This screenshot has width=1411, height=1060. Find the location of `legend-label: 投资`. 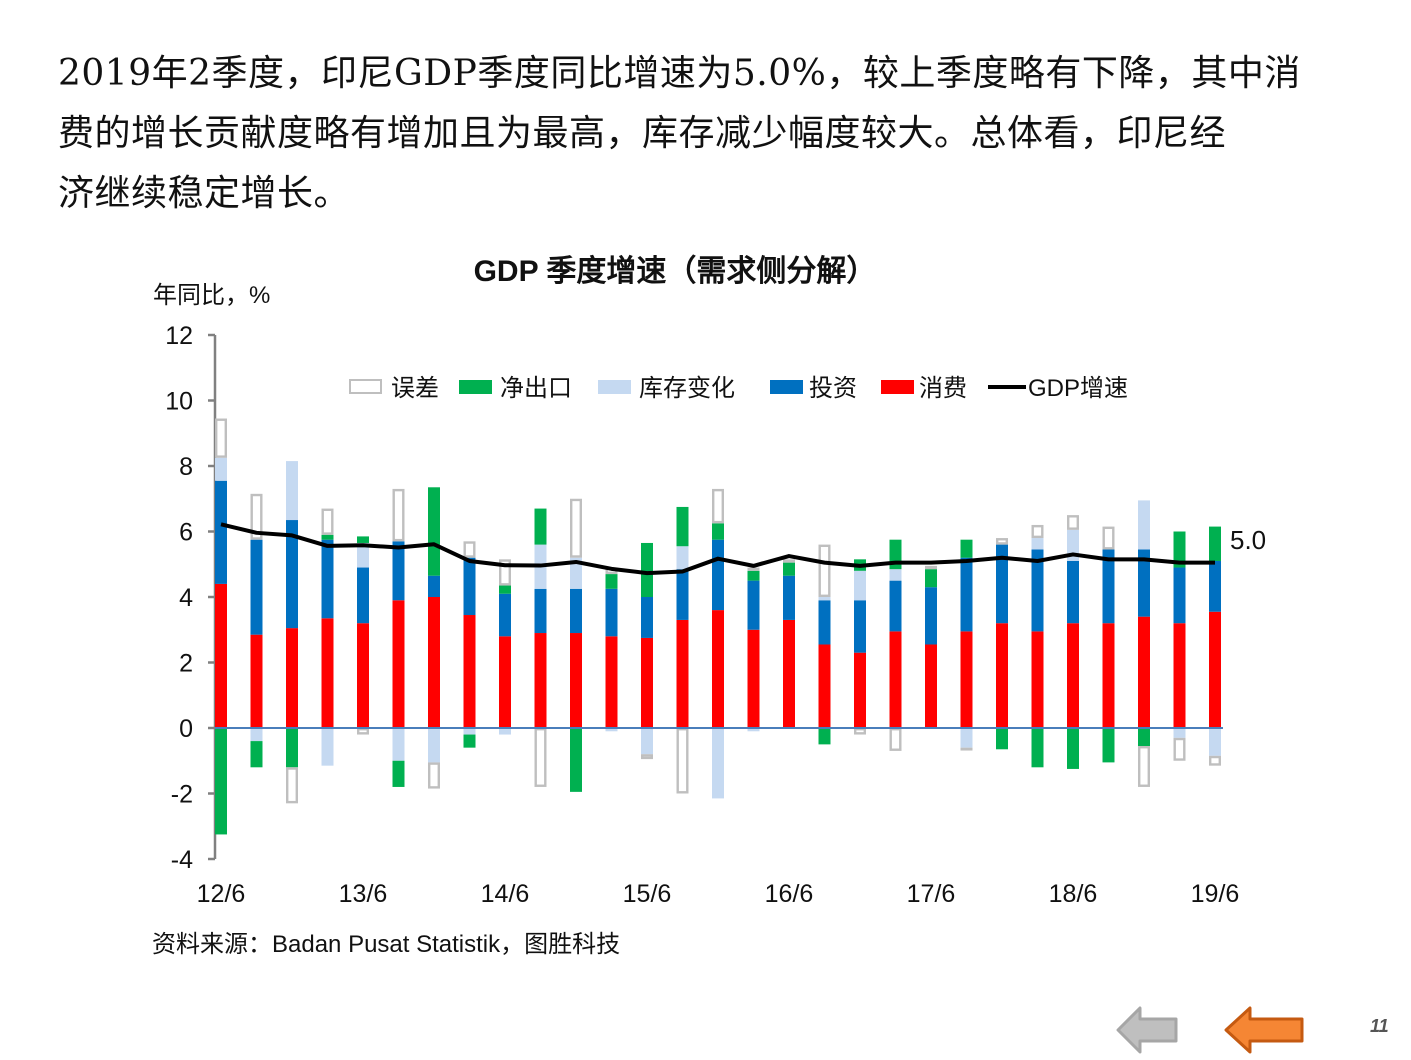

legend-label: 投资 is located at coordinates (833, 388).